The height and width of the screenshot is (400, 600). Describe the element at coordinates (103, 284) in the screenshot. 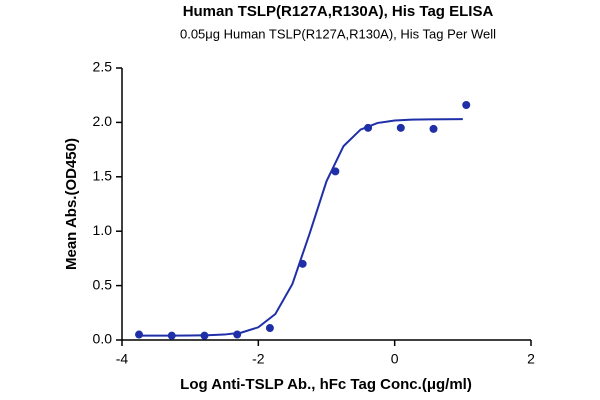

I see `y-tick-label: 0.5` at that location.